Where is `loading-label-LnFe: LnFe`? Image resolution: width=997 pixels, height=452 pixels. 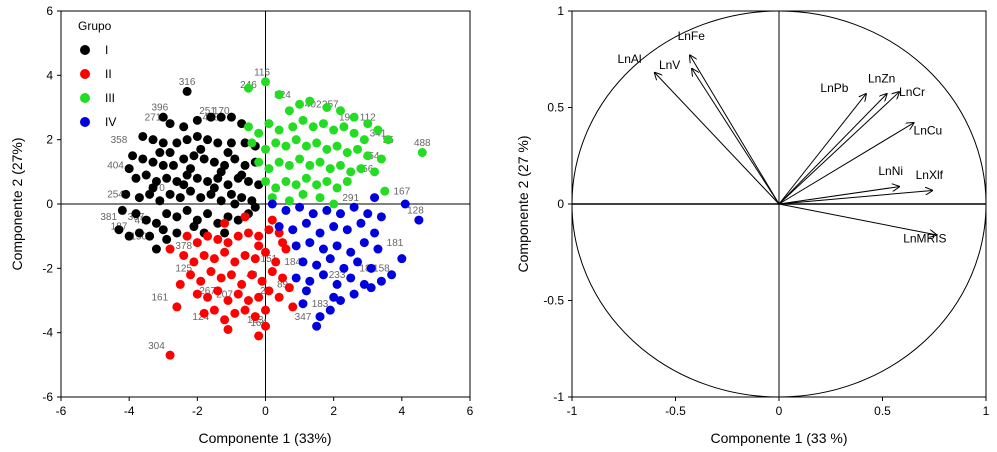
loading-label-LnFe: LnFe is located at coordinates (692, 36).